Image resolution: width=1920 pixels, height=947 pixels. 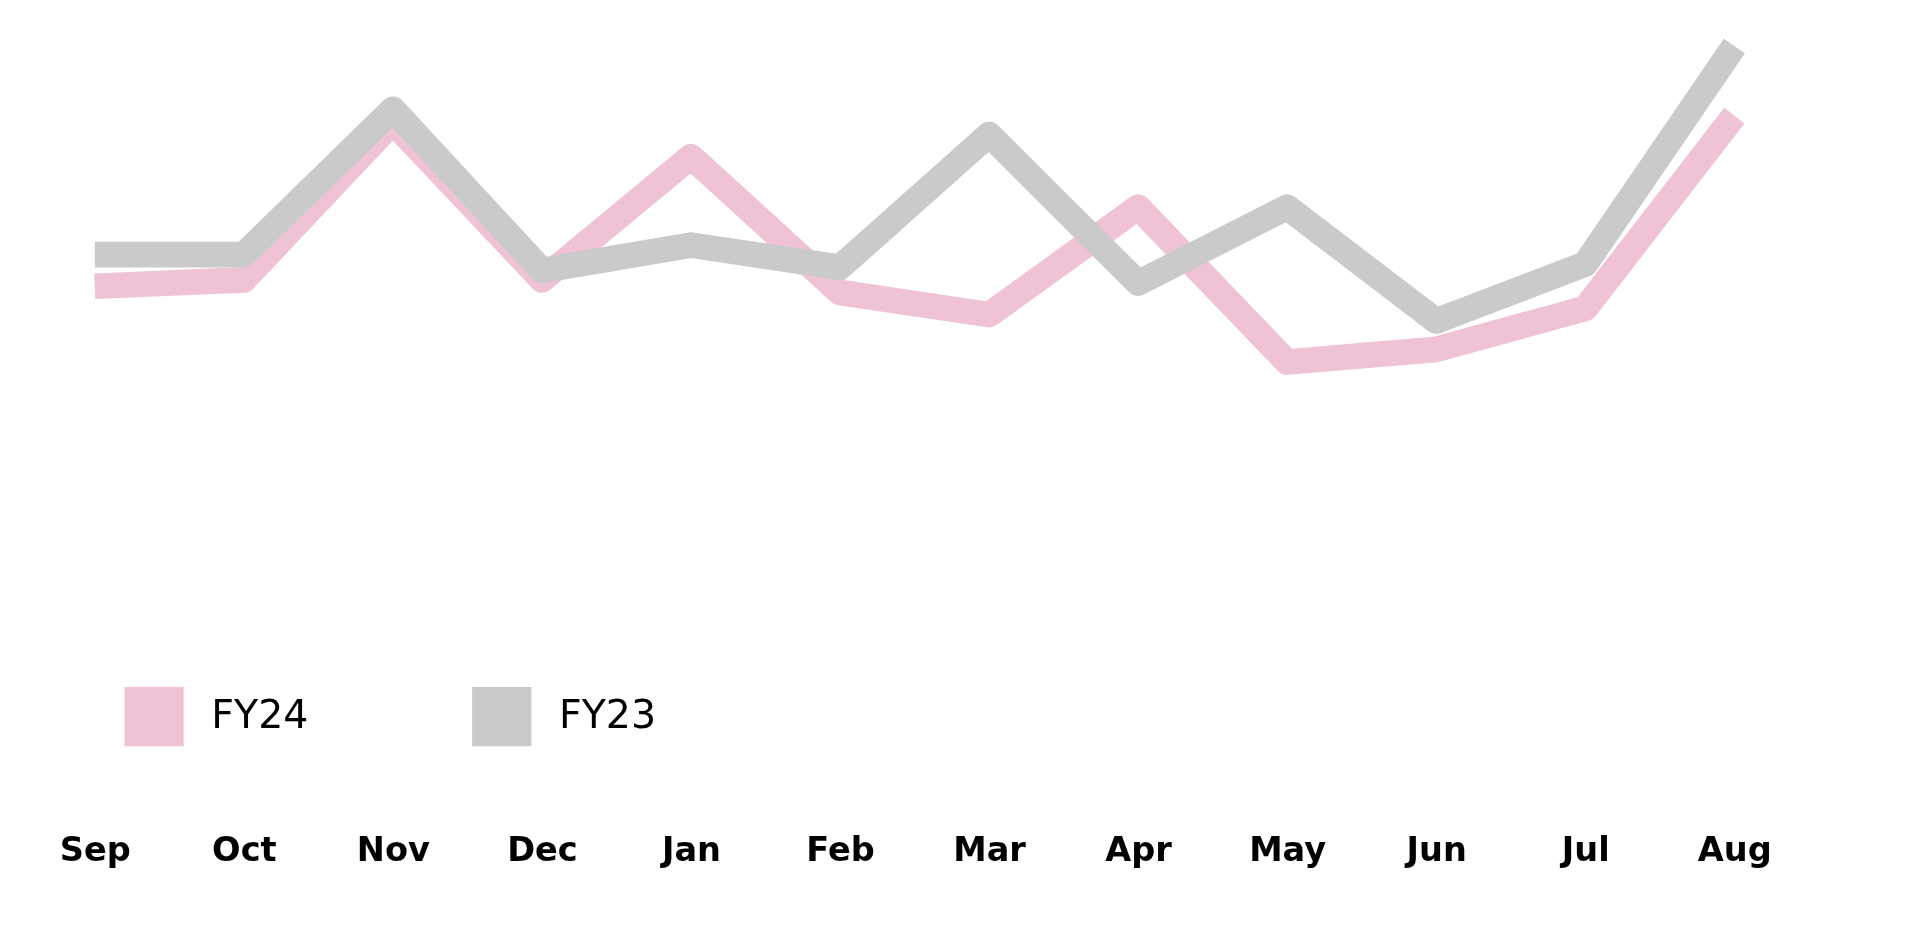 What do you see at coordinates (1139, 850) in the screenshot?
I see `x-tick-label: Apr` at bounding box center [1139, 850].